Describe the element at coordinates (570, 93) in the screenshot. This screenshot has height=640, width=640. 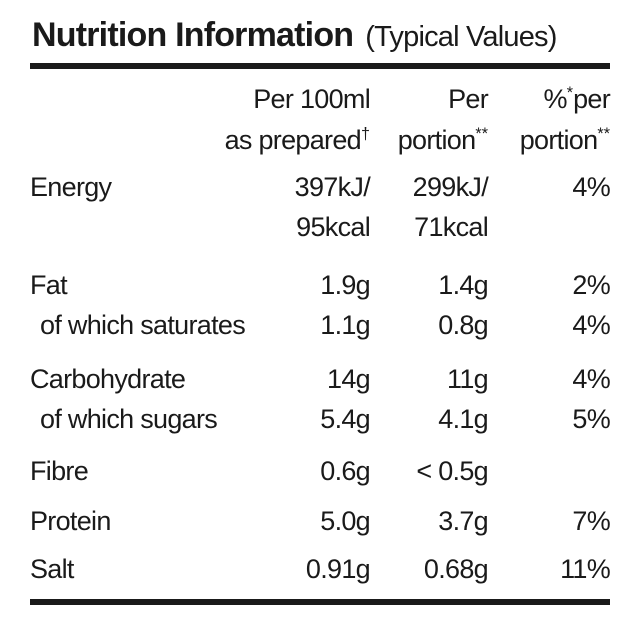
I see `asterisk-footnote-marker: *` at that location.